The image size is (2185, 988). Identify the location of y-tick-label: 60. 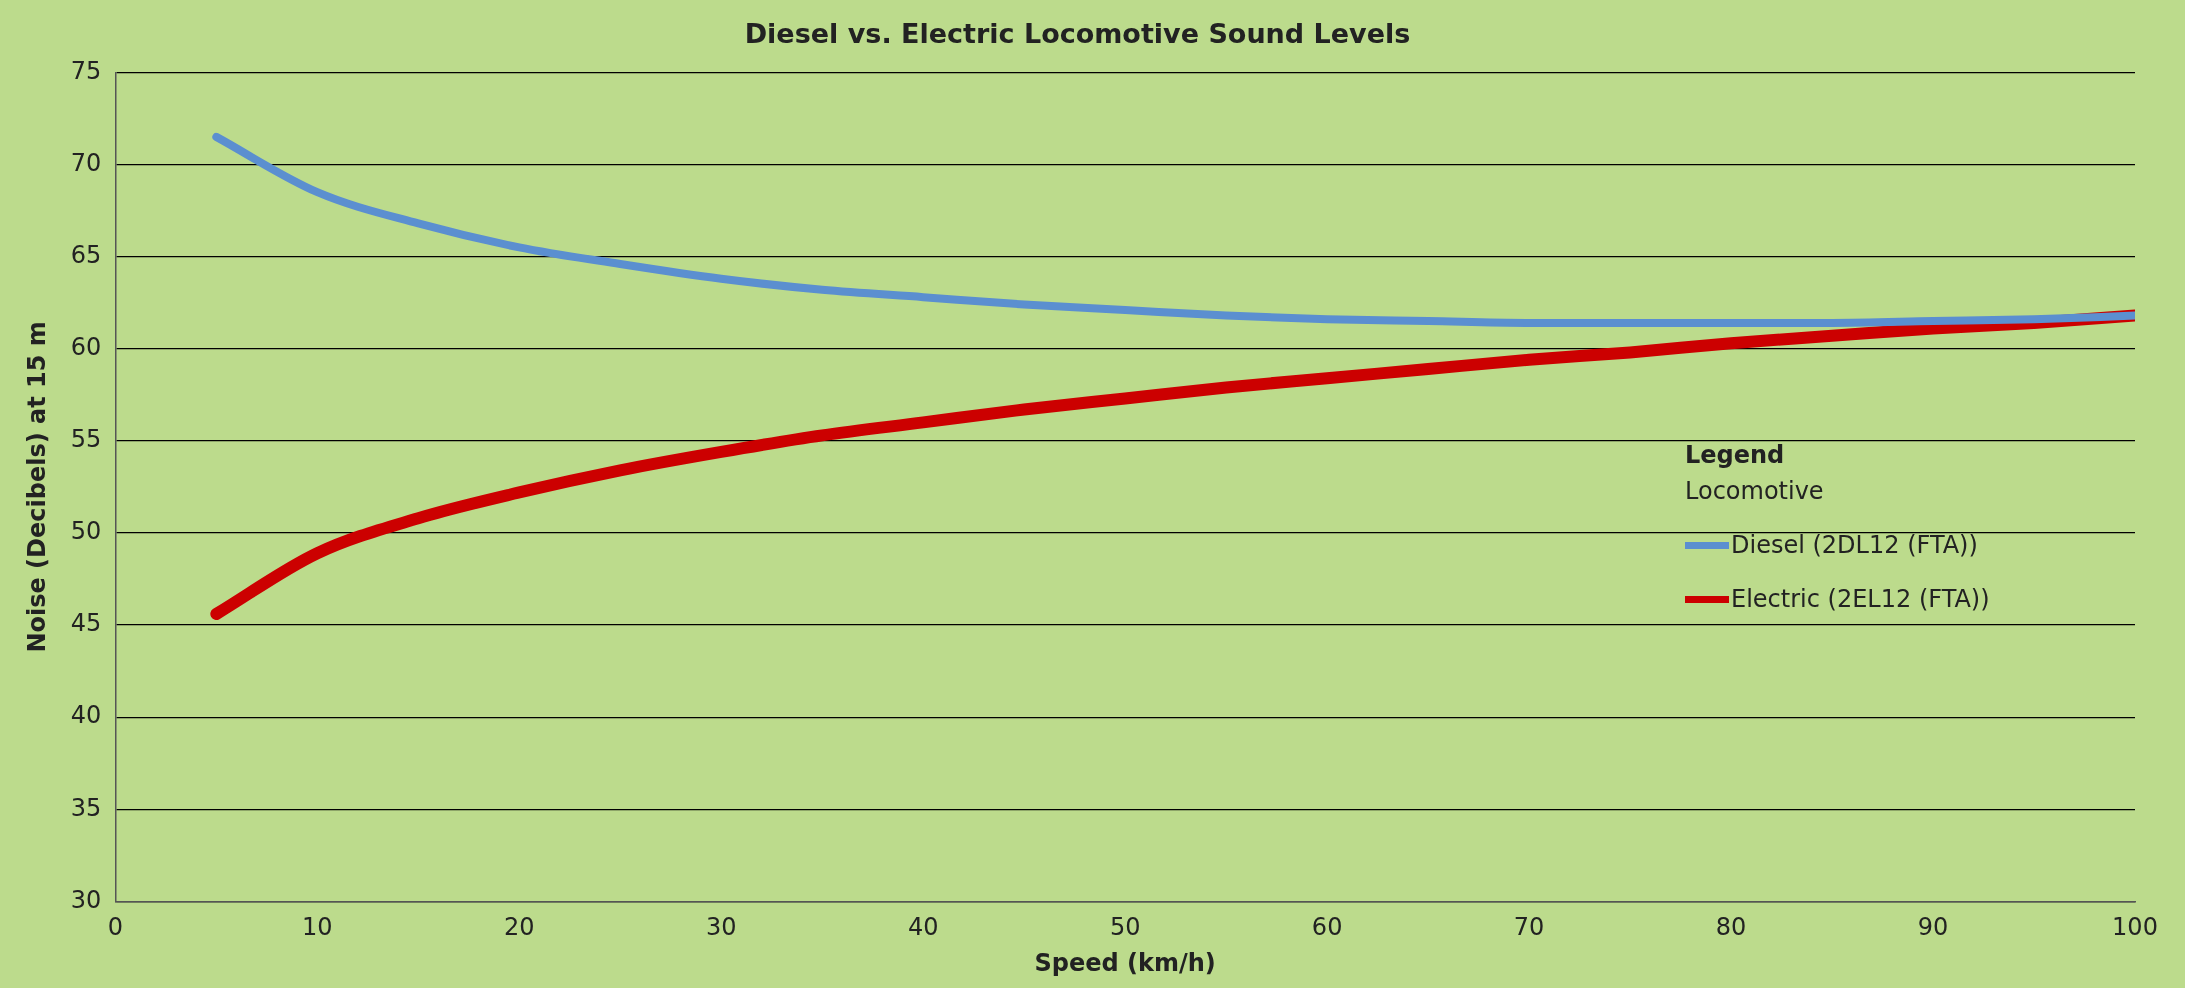
(86, 346).